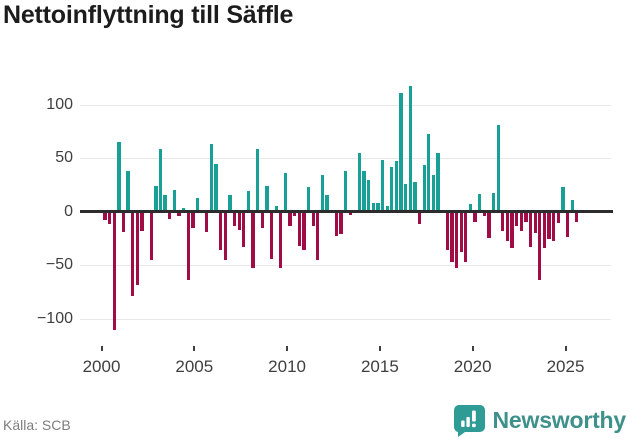  Describe the element at coordinates (101, 366) in the screenshot. I see `x-axis-label: 2000` at that location.